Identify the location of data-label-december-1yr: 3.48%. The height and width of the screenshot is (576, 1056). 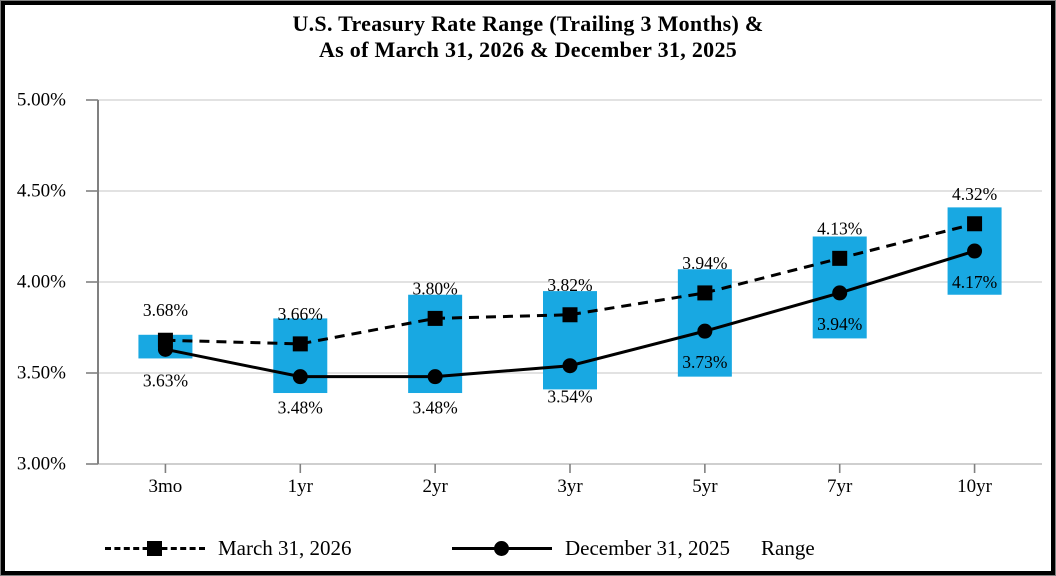
(300, 408).